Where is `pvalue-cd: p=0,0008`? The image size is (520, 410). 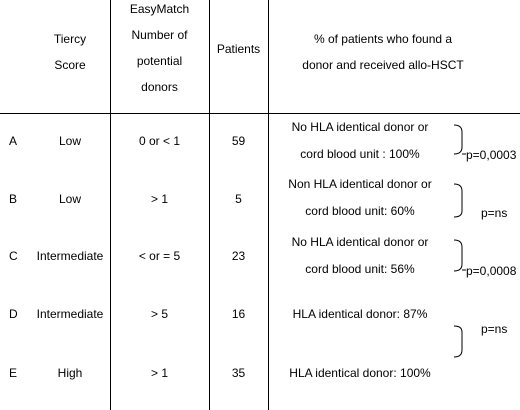 pvalue-cd: p=0,0008 is located at coordinates (491, 271).